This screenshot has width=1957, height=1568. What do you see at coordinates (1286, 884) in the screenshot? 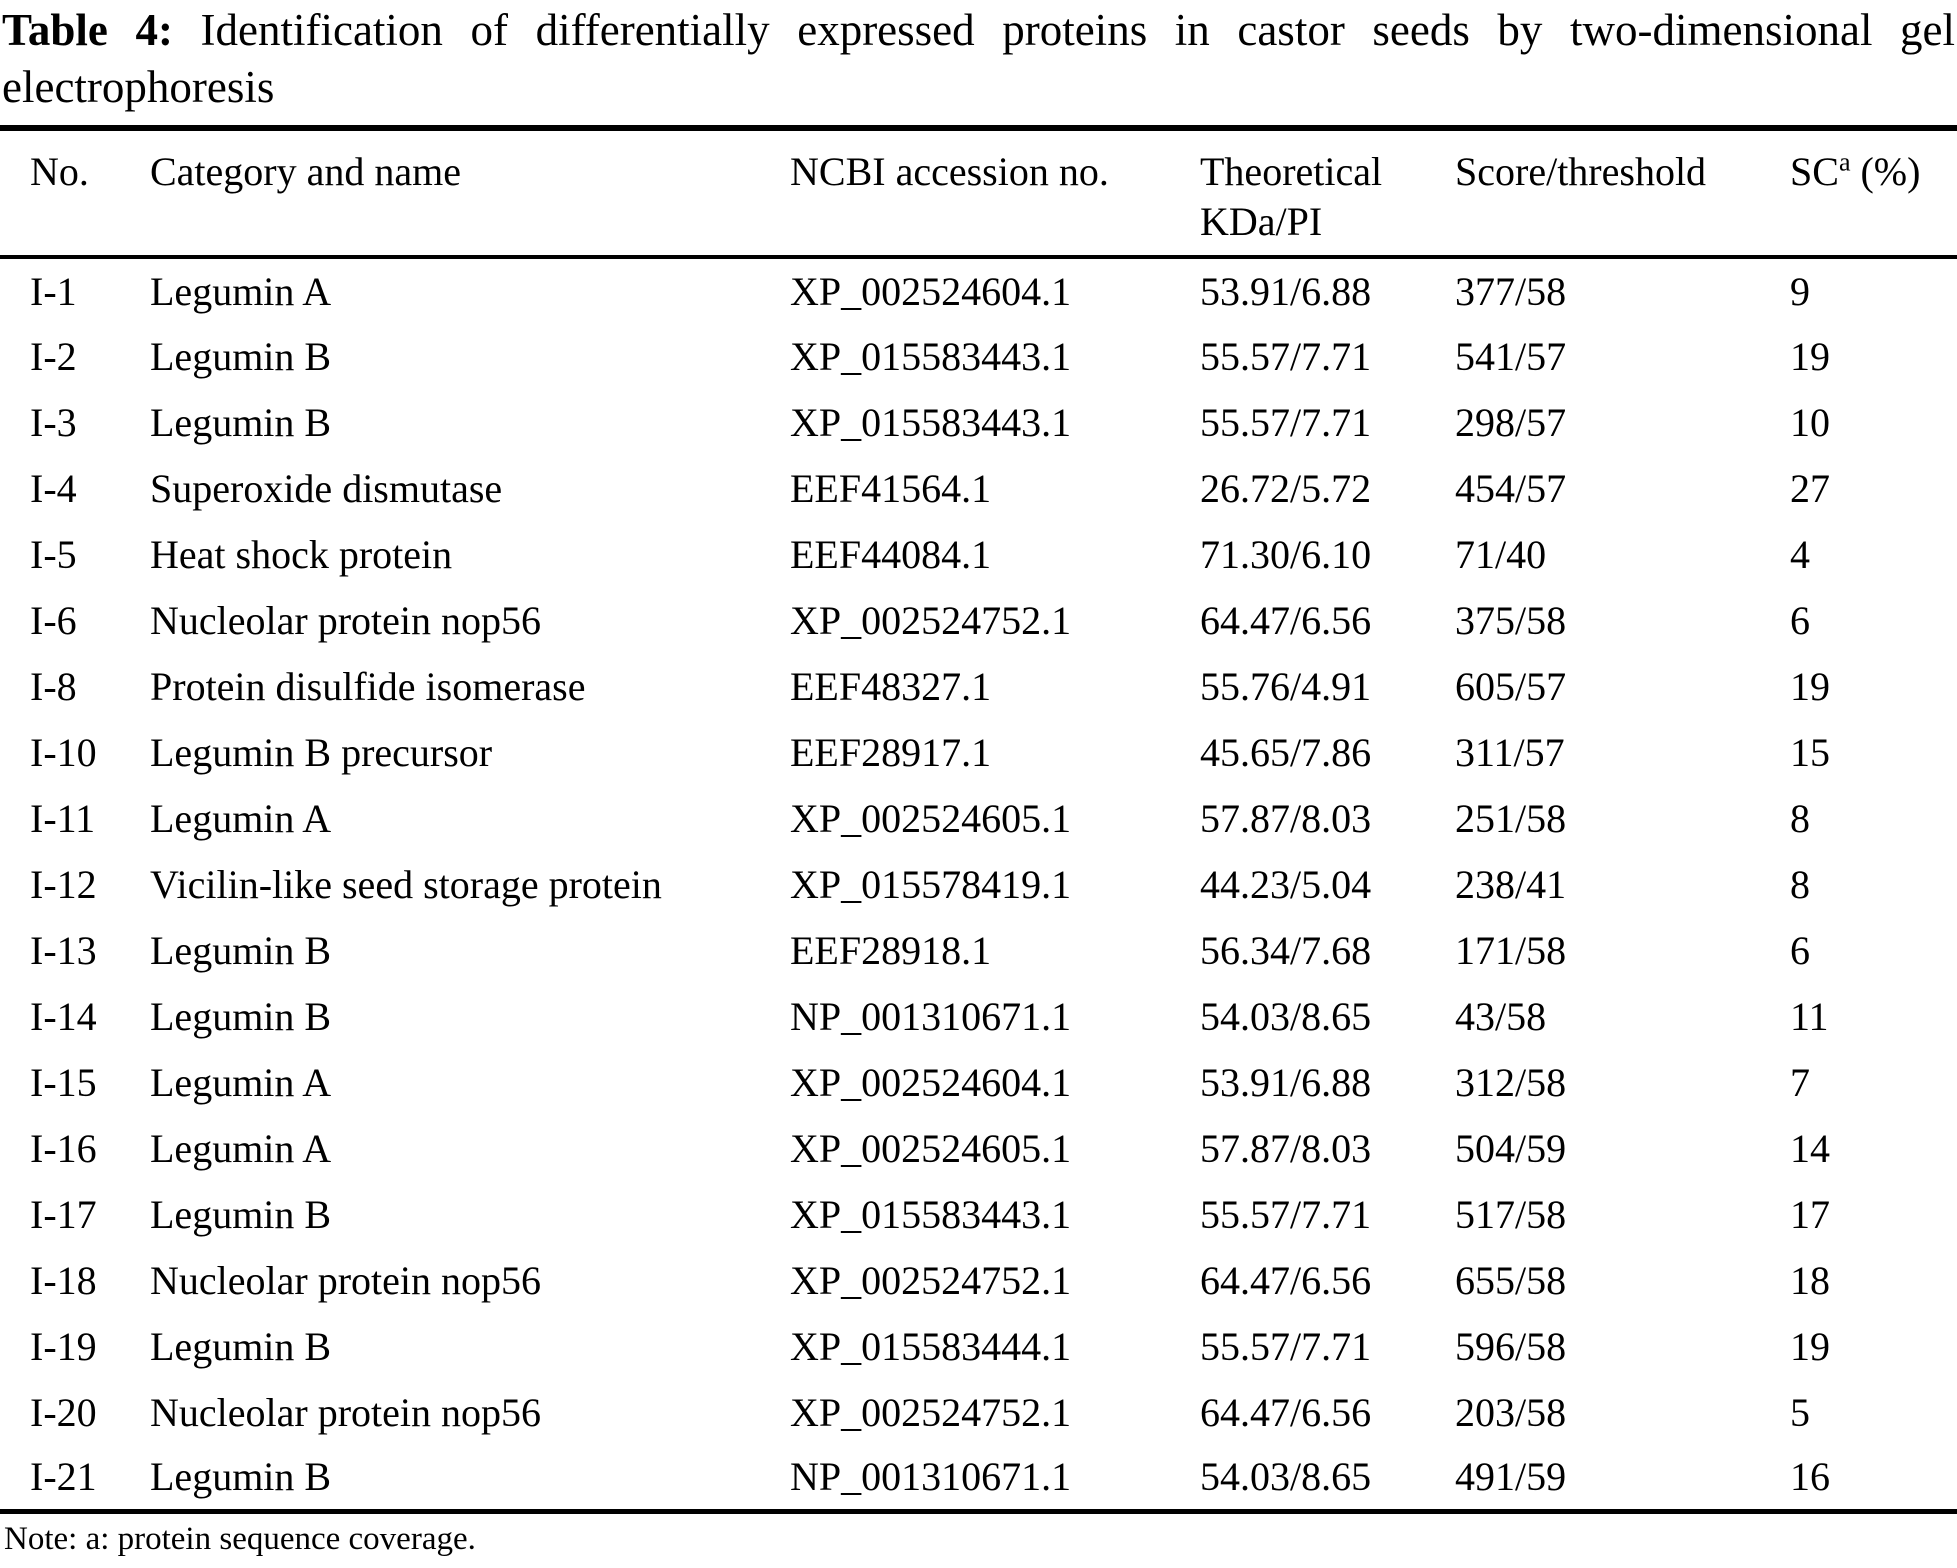
I see `cell-theoretical: 44.23/5.04` at bounding box center [1286, 884].